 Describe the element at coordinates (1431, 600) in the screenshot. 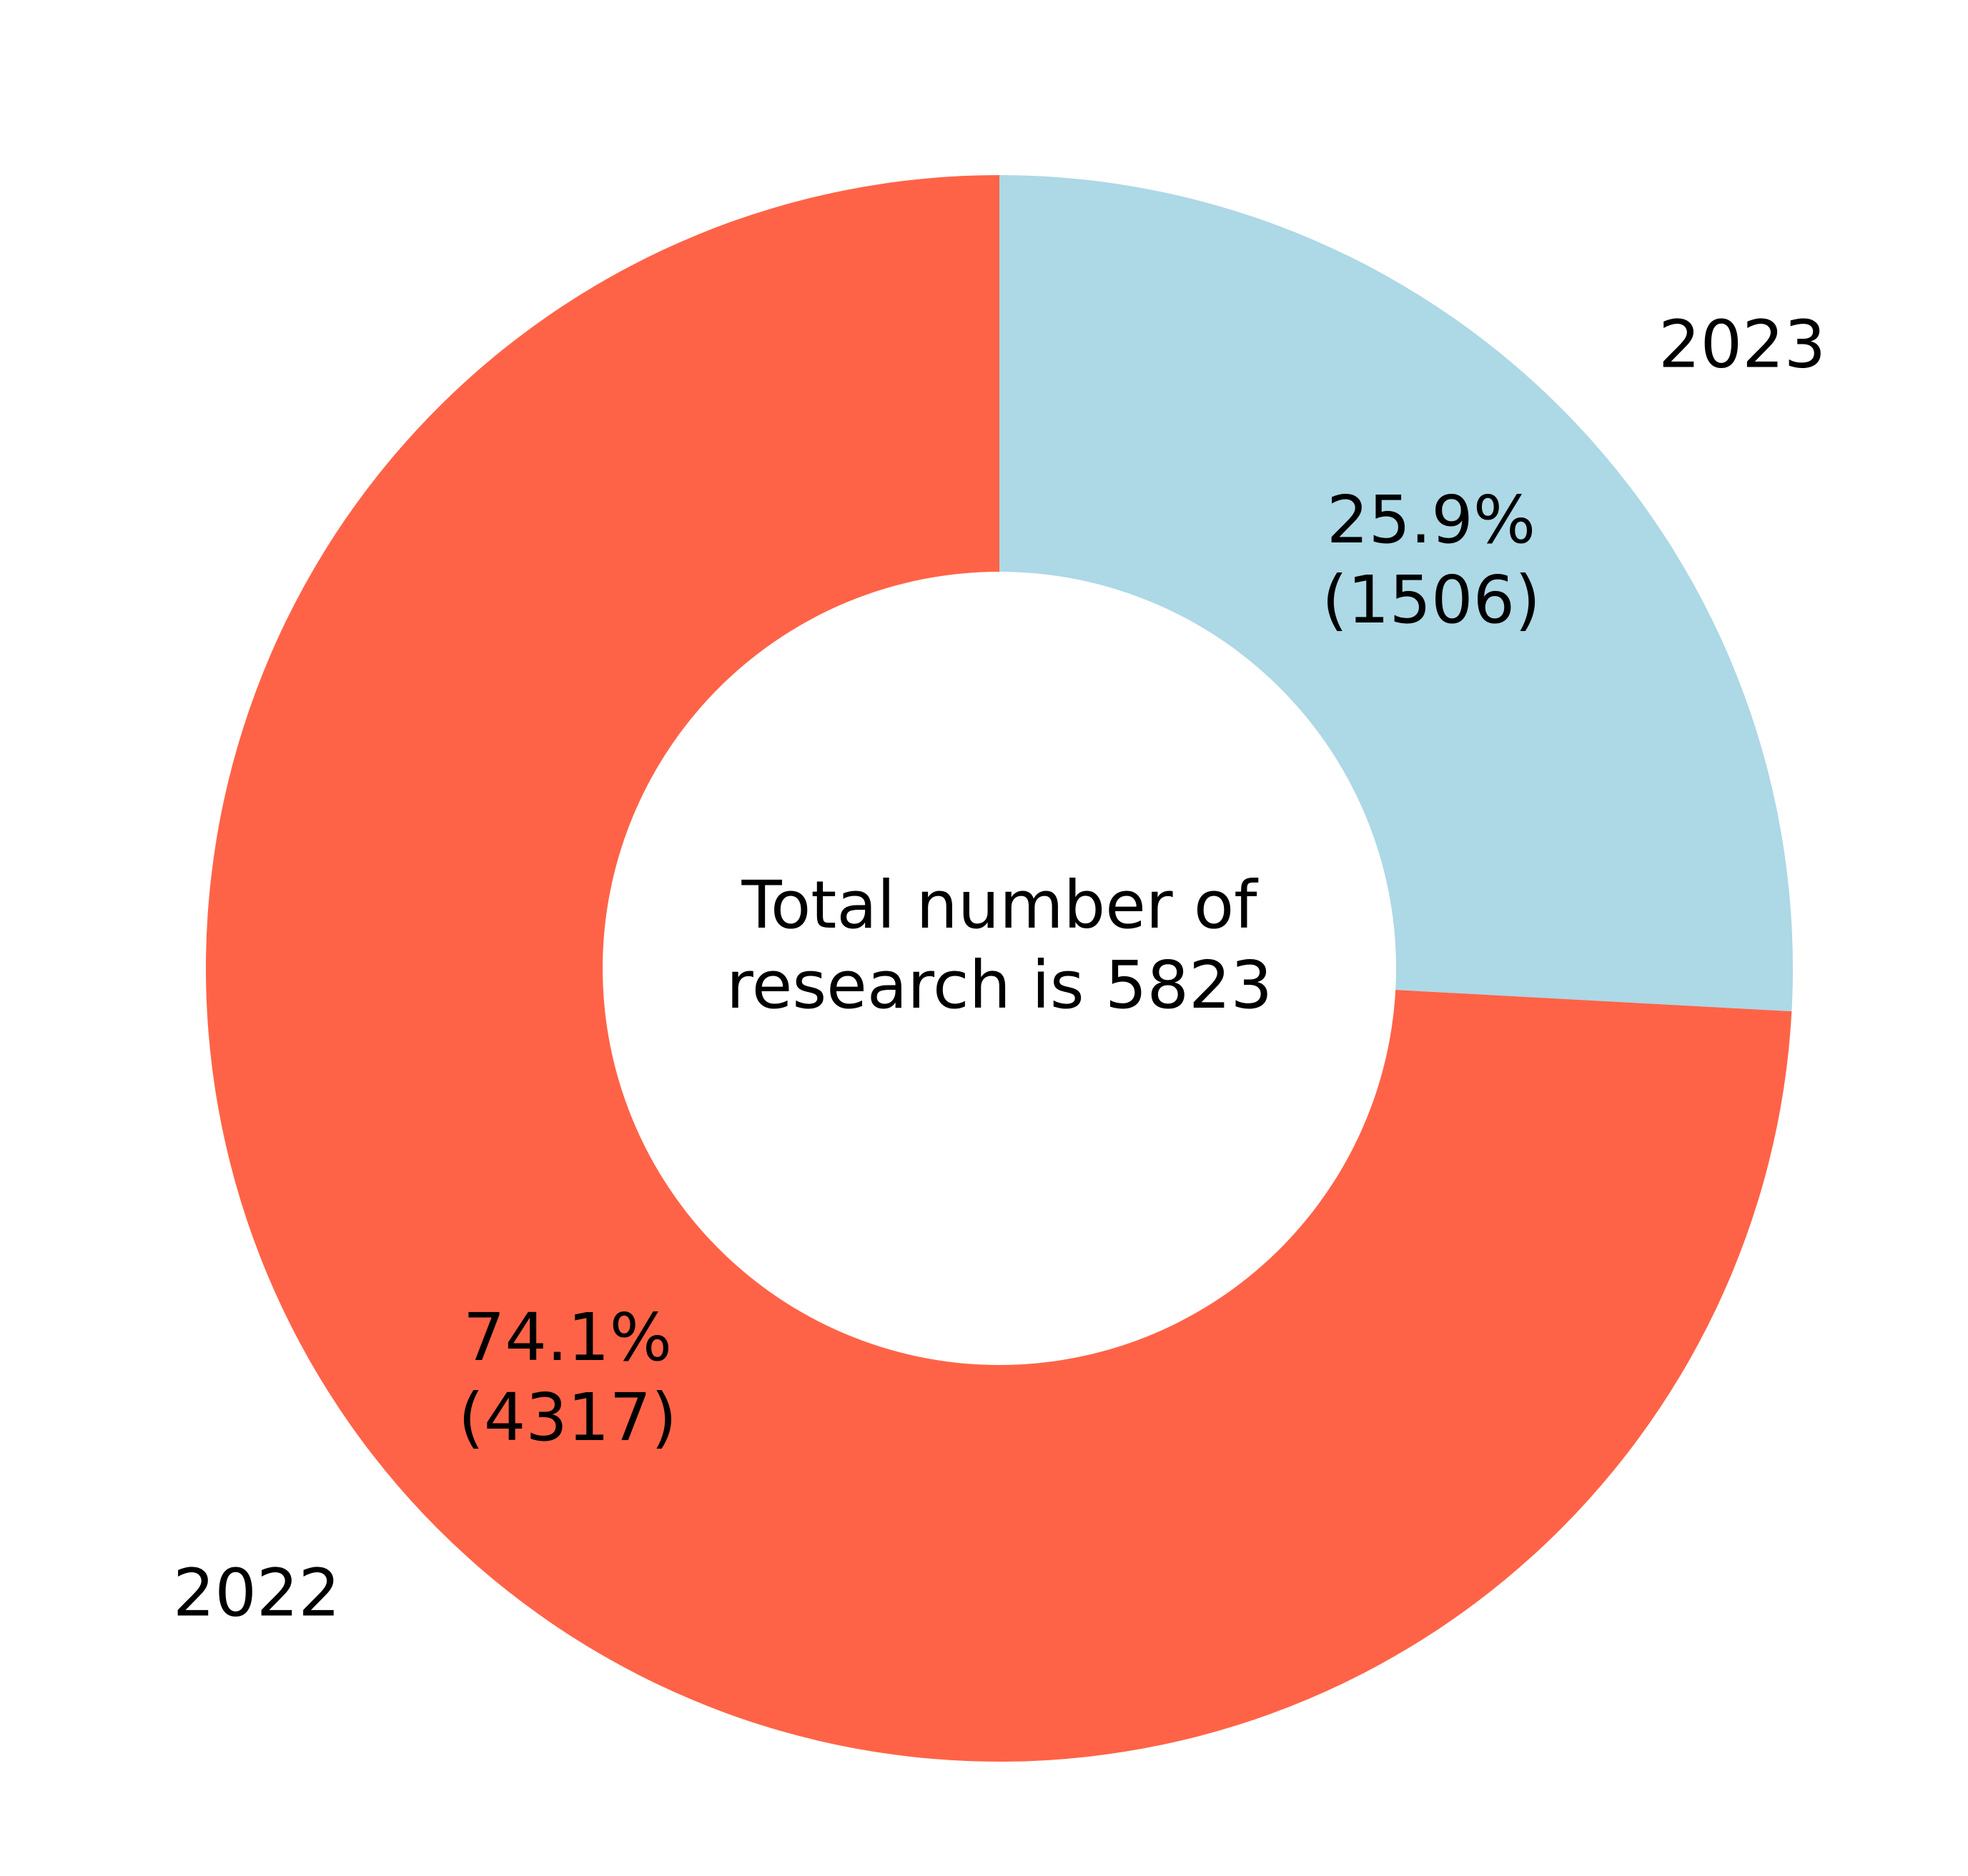

I see `slice-count-2023: (1506)` at that location.